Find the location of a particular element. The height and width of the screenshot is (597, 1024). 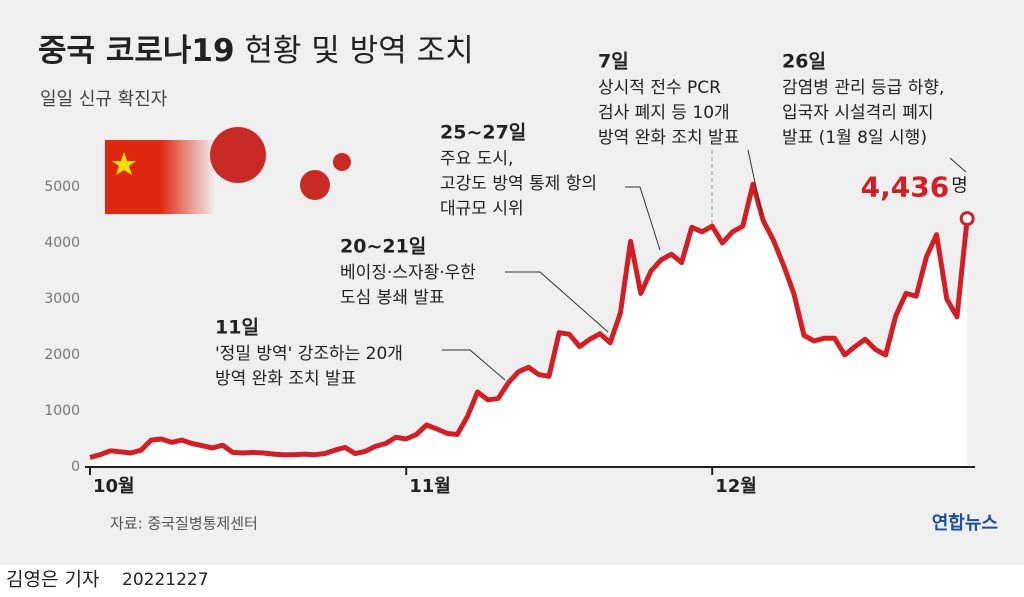

annotation-date: 20~21일 is located at coordinates (383, 247).